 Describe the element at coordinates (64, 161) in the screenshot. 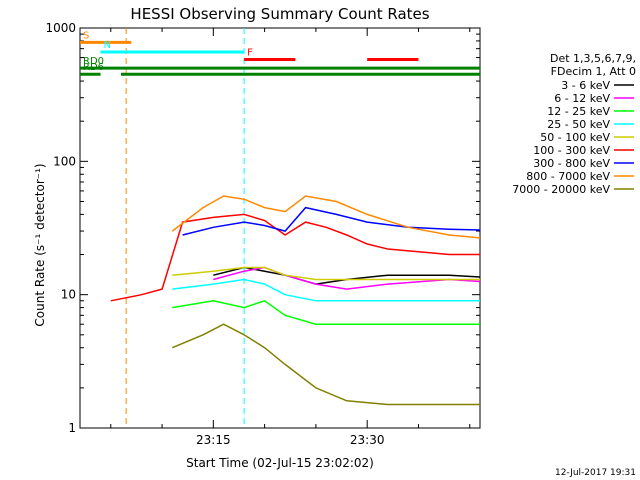

I see `y-tick-label: 100` at that location.